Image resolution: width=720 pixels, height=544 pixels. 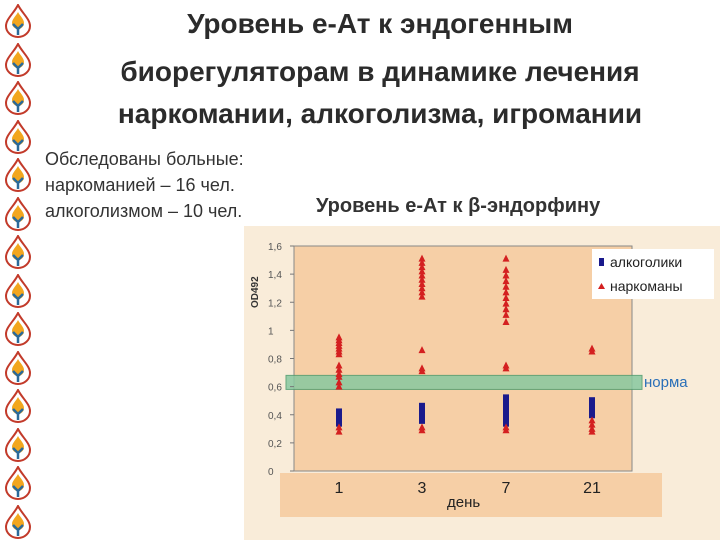 What do you see at coordinates (464, 382) in the screenshot?
I see `norm-band` at bounding box center [464, 382].